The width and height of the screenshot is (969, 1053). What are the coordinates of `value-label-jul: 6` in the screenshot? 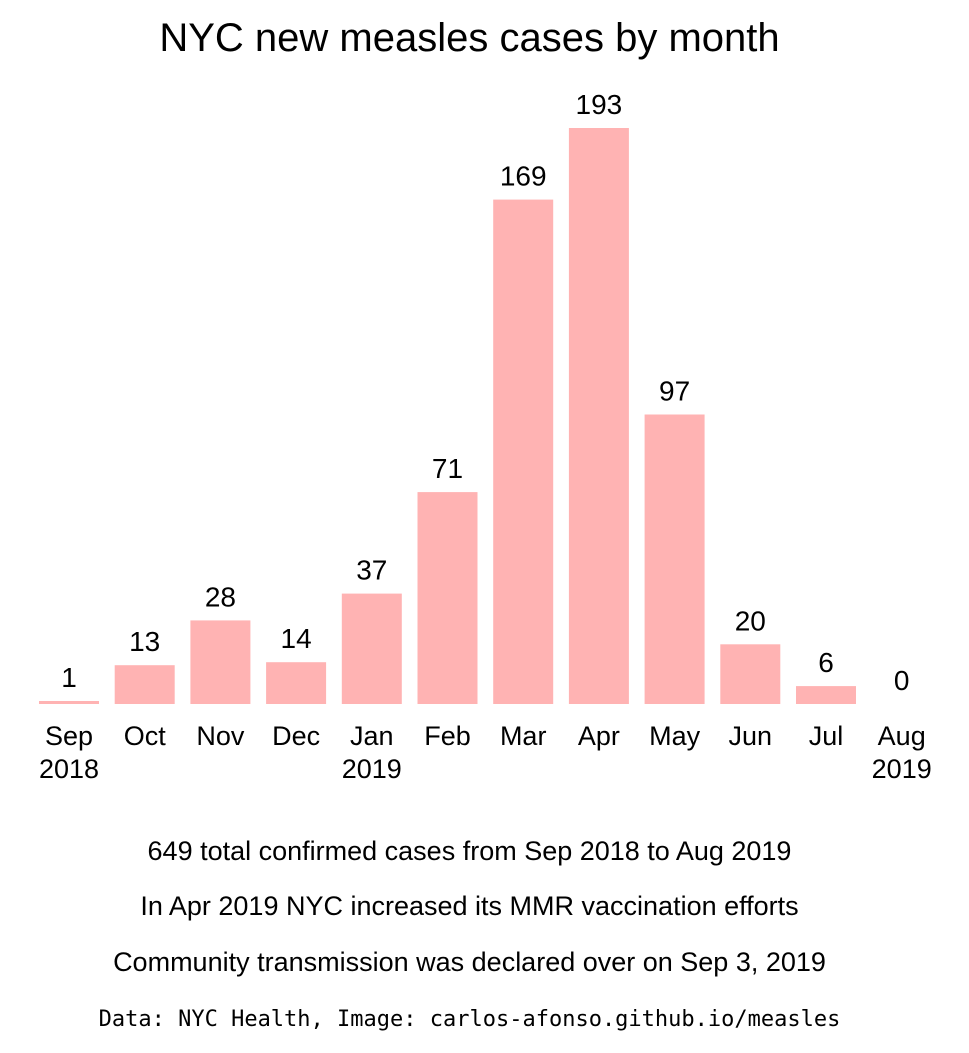 It's located at (826, 662).